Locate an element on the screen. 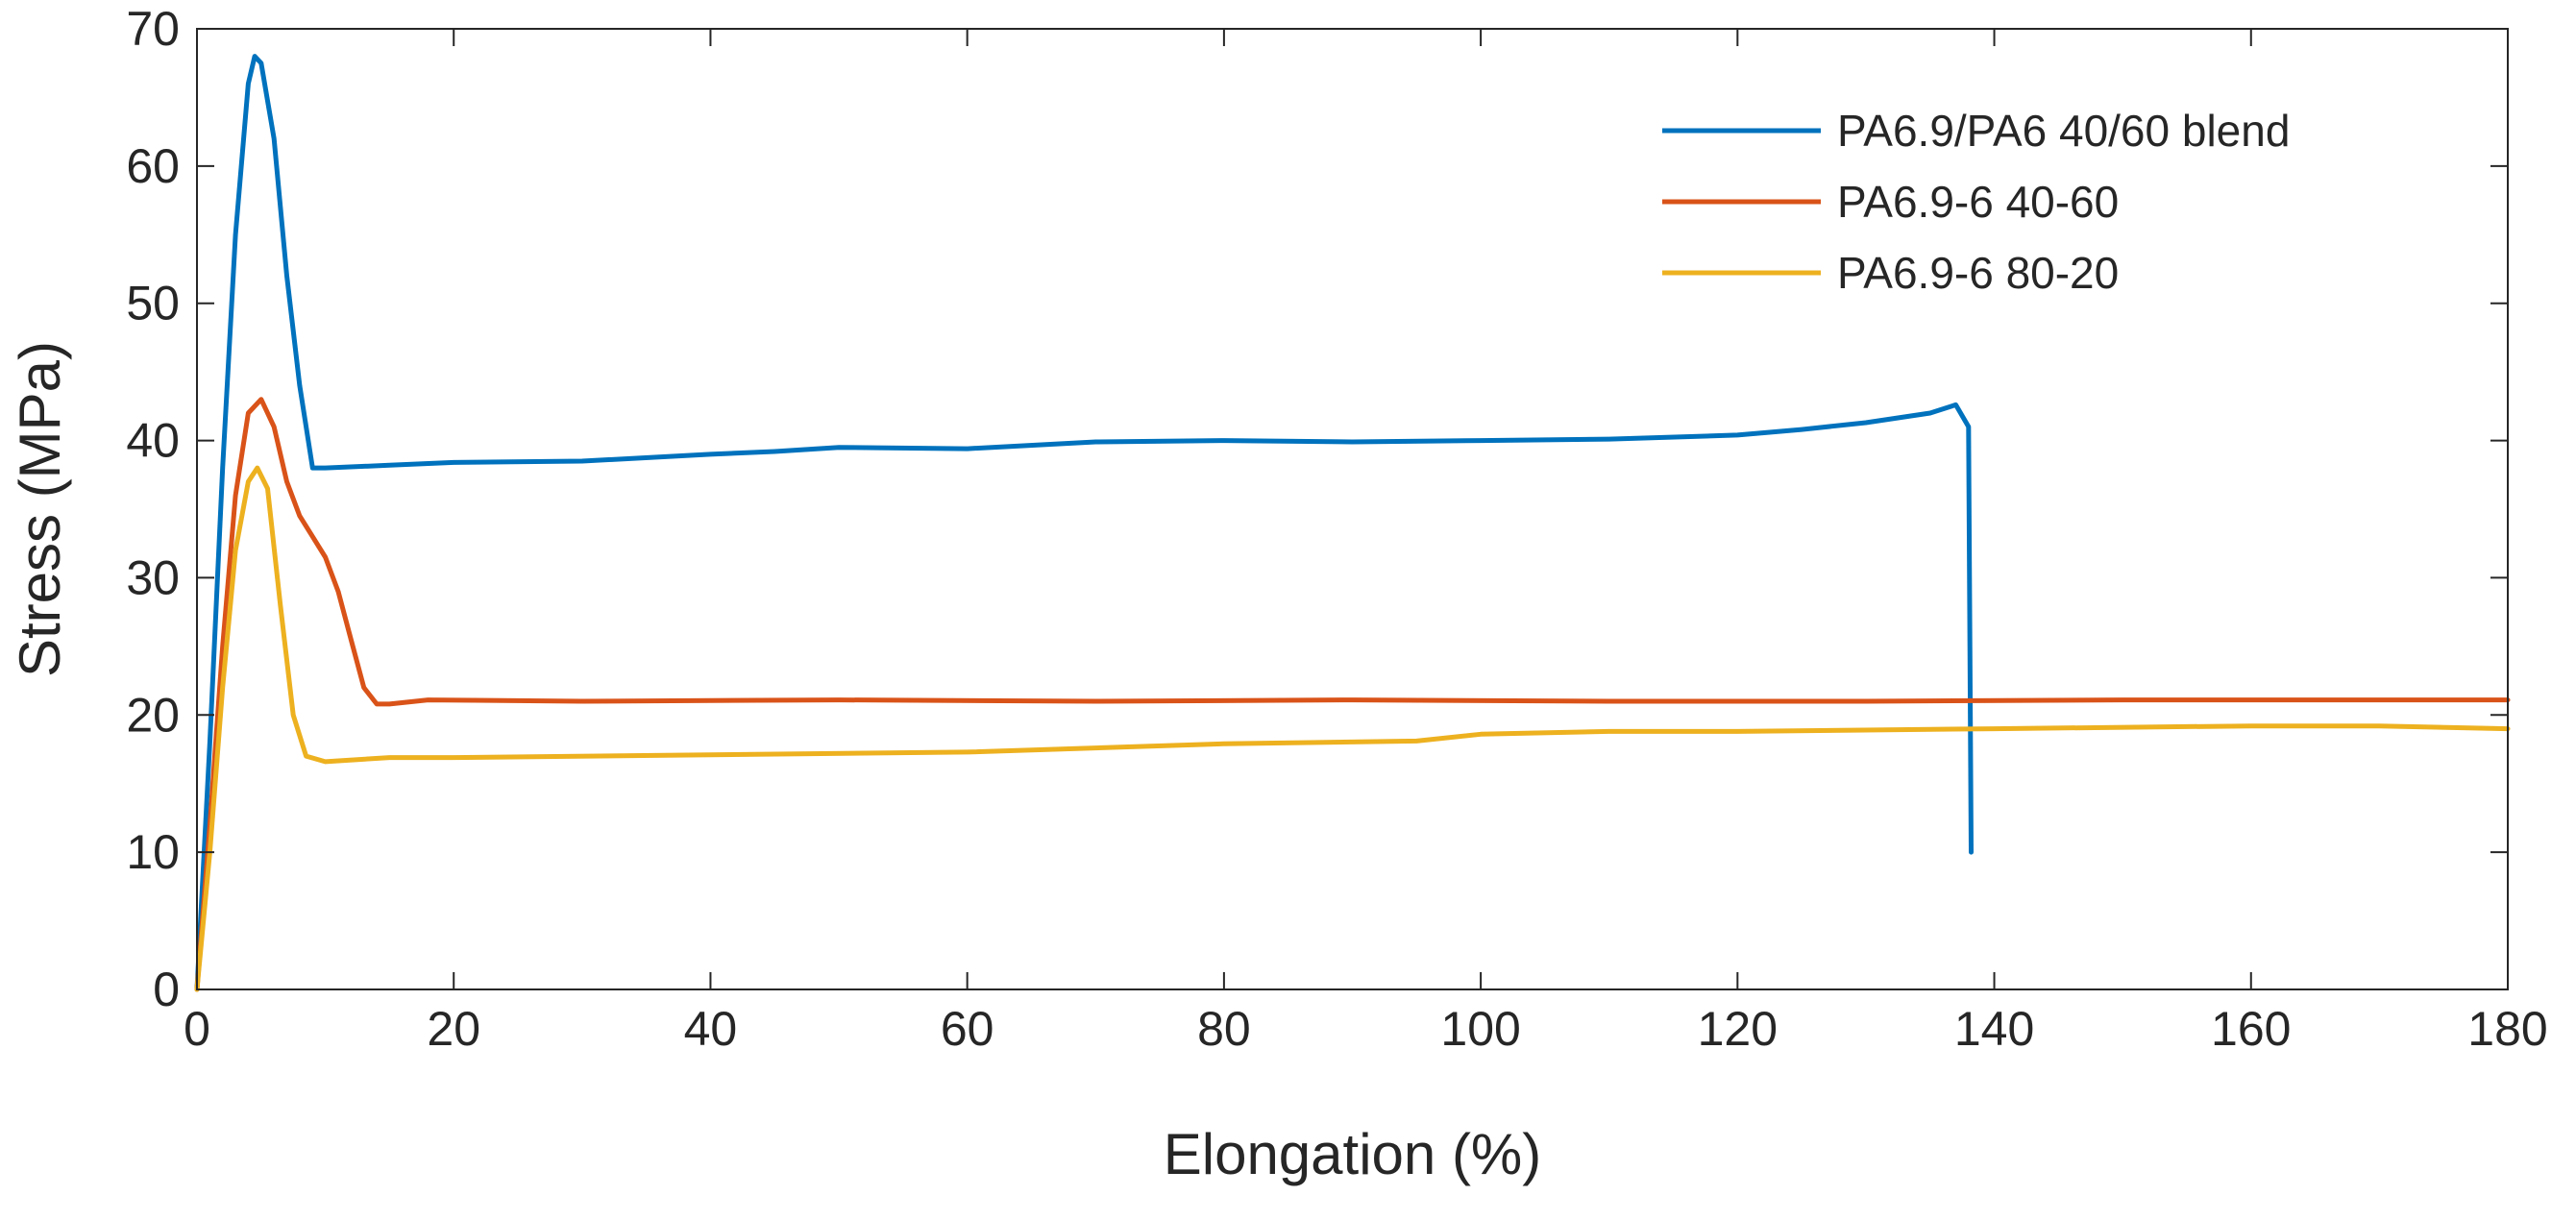  x-tick-label: 180 is located at coordinates (2507, 1029).